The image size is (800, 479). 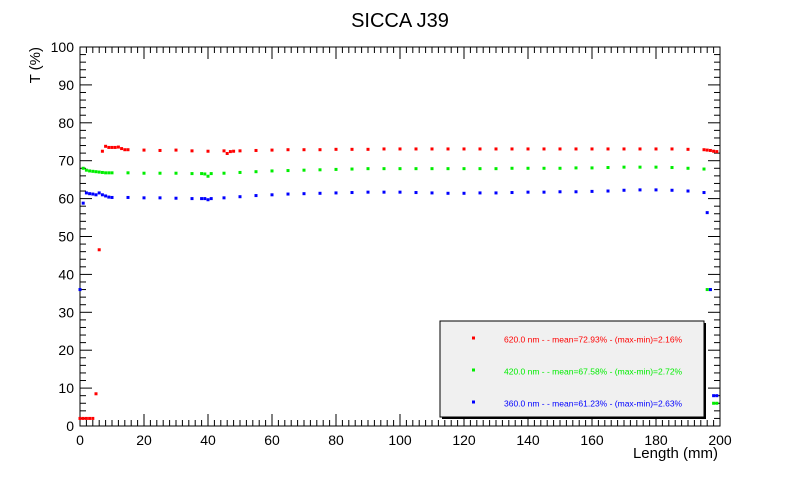 I want to click on x-tick-label: 60, so click(x=272, y=440).